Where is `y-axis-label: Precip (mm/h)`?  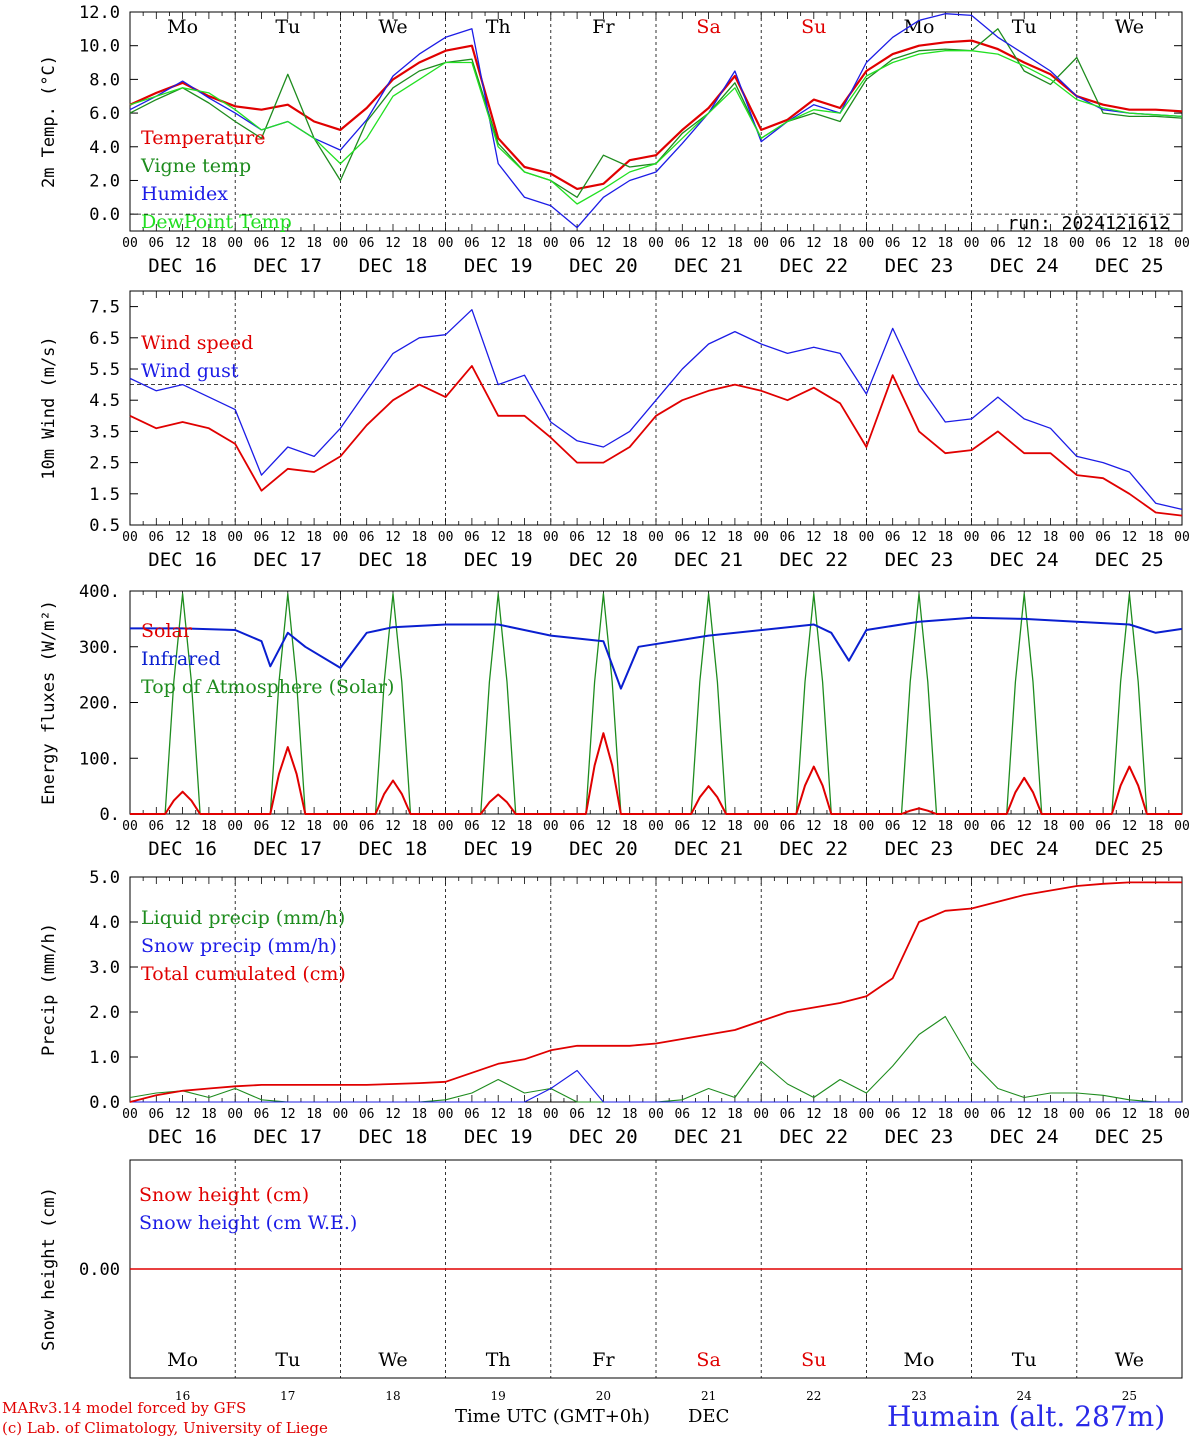 y-axis-label: Precip (mm/h) is located at coordinates (49, 989).